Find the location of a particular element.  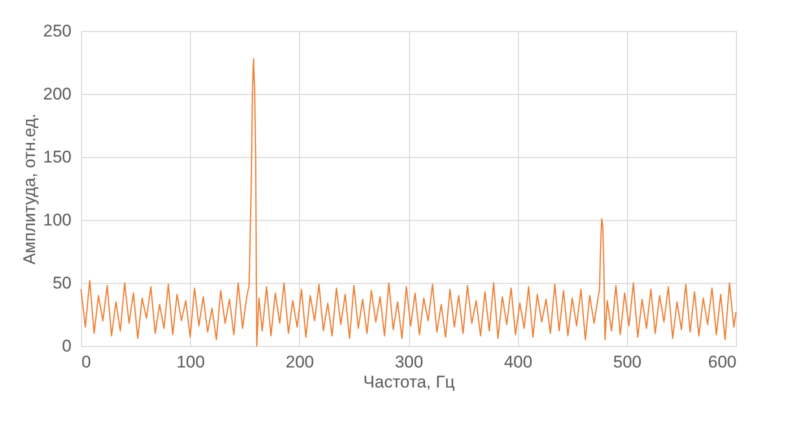

y-tick-label: 0 is located at coordinates (67, 346).